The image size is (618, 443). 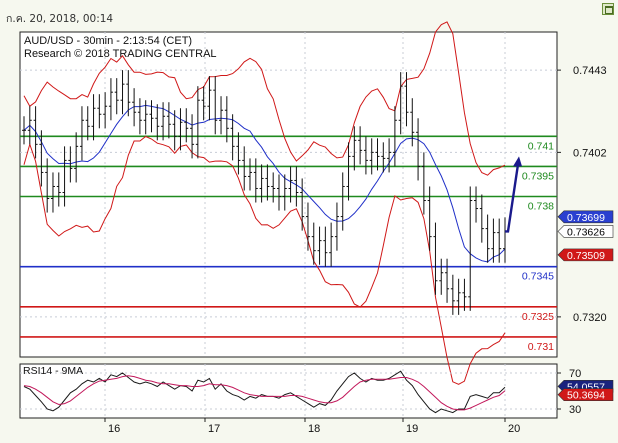 I want to click on rsi-title: RSI14 - 9MA, so click(x=53, y=371).